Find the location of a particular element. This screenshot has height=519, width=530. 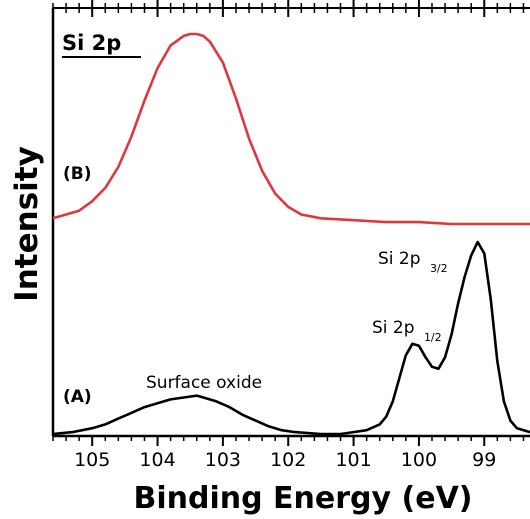

x-tick-label: 102 is located at coordinates (288, 460).